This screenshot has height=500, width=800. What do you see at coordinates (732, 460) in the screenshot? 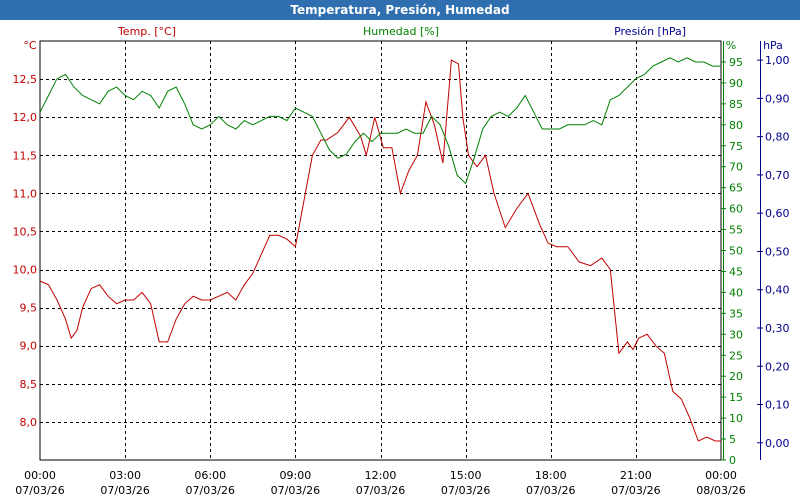
I see `humidity-tick-label: 0` at bounding box center [732, 460].